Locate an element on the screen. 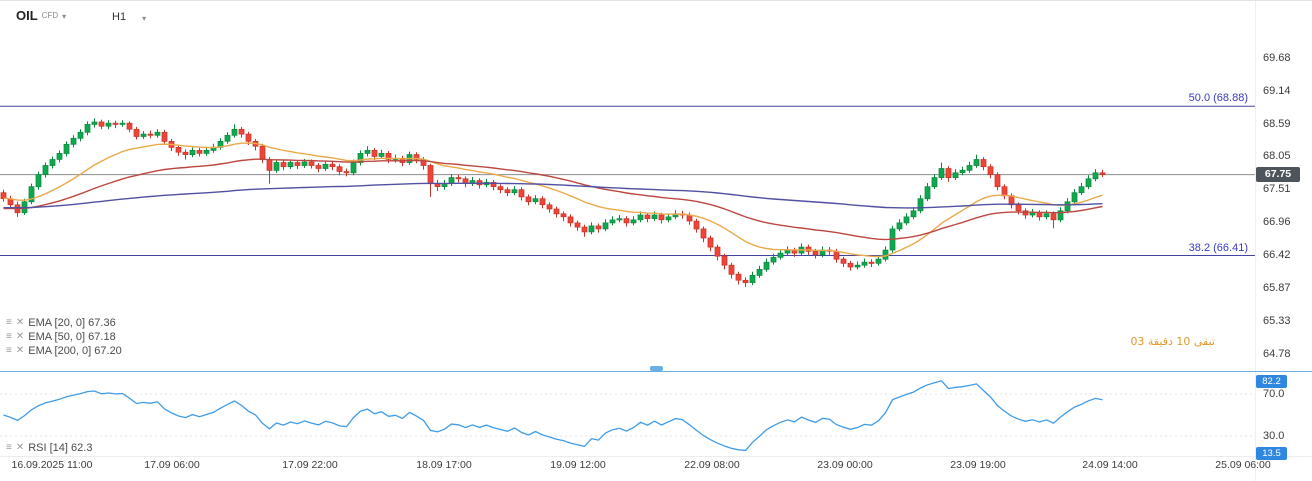 This screenshot has width=1312, height=481. ema-200-line is located at coordinates (553, 195).